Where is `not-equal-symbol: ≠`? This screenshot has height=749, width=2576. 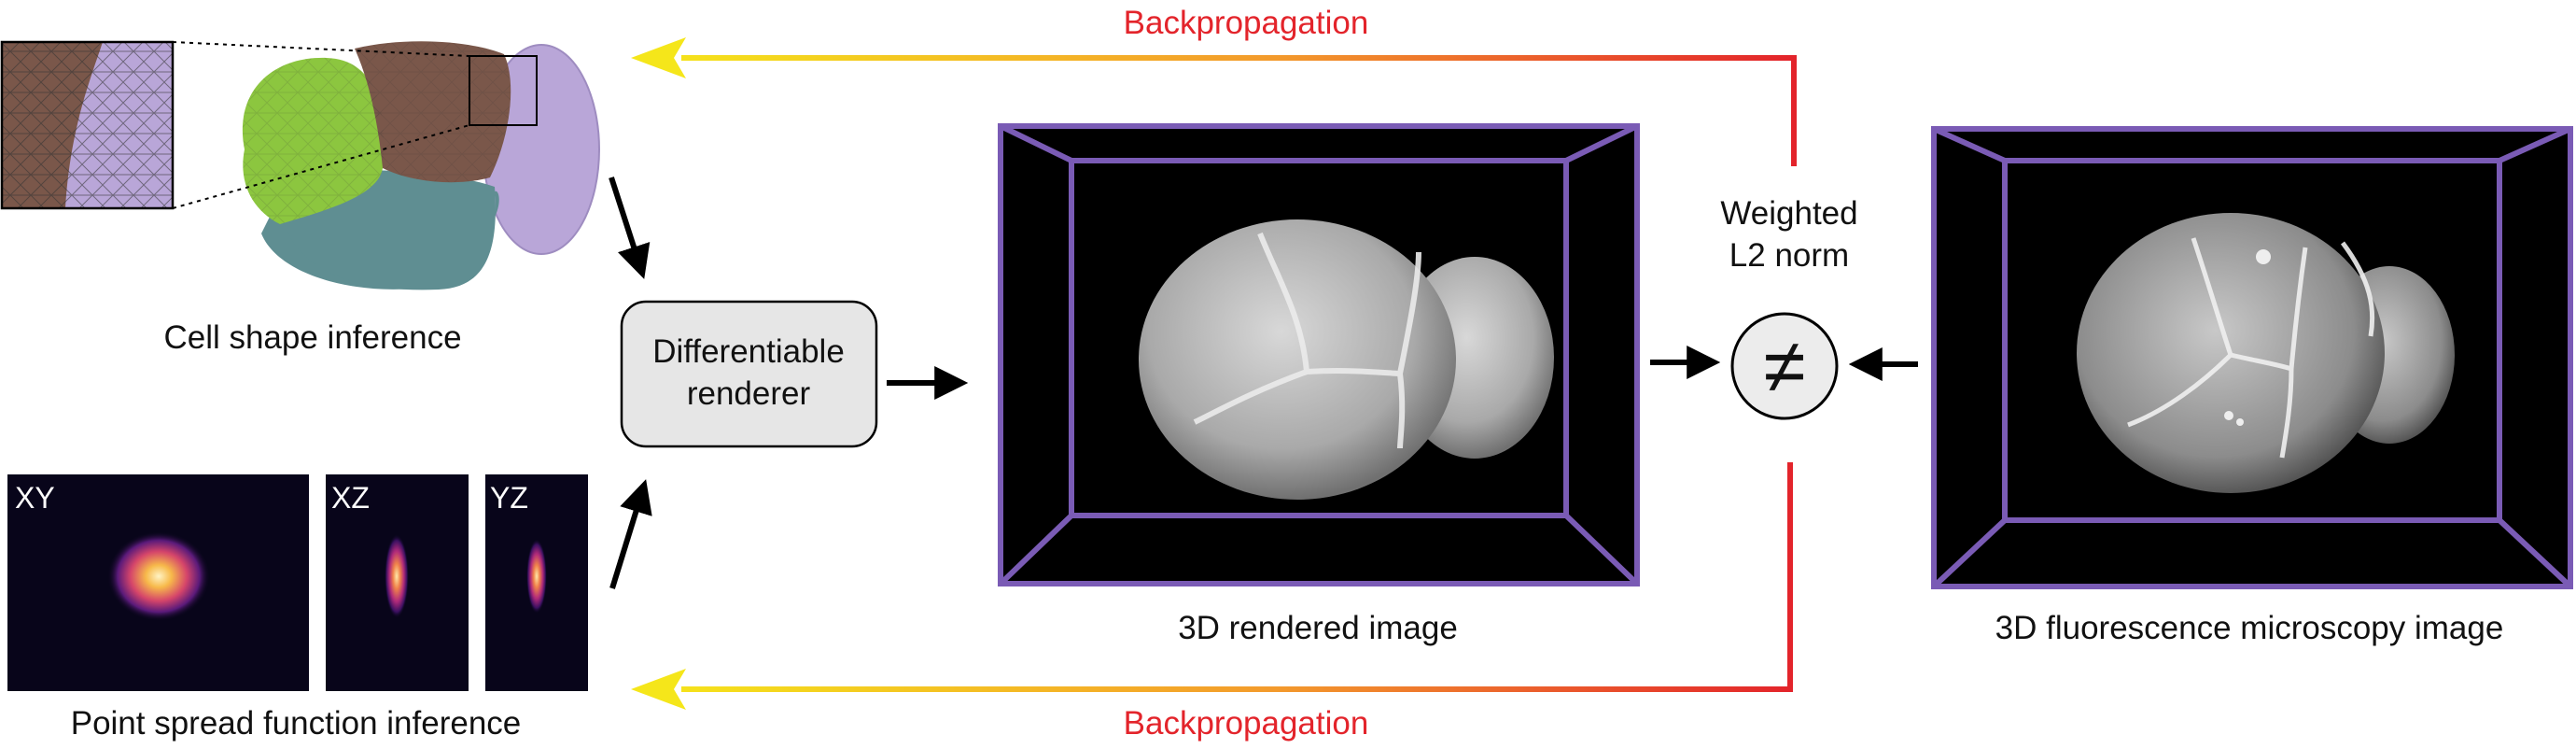
not-equal-symbol: ≠ is located at coordinates (1784, 366).